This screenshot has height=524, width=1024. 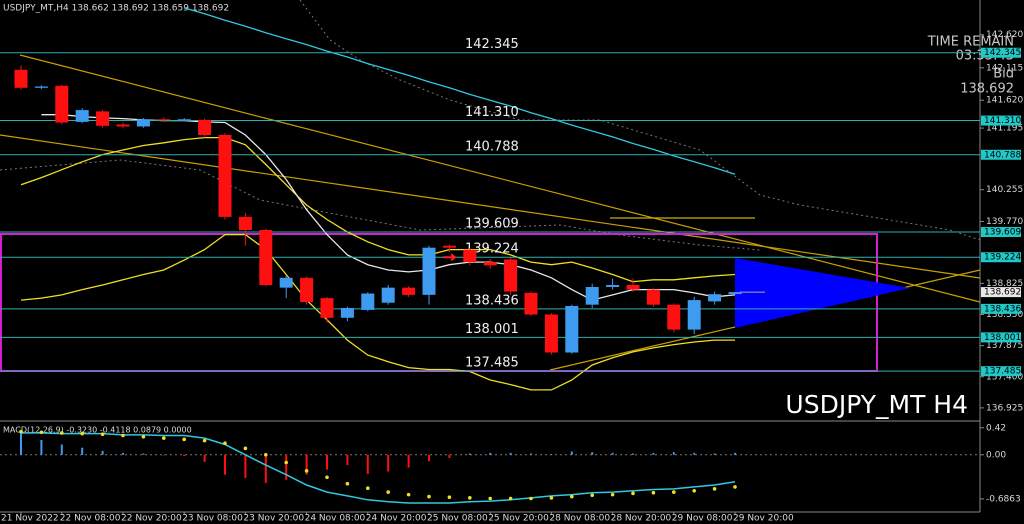 What do you see at coordinates (822, 293) in the screenshot?
I see `triangle-object` at bounding box center [822, 293].